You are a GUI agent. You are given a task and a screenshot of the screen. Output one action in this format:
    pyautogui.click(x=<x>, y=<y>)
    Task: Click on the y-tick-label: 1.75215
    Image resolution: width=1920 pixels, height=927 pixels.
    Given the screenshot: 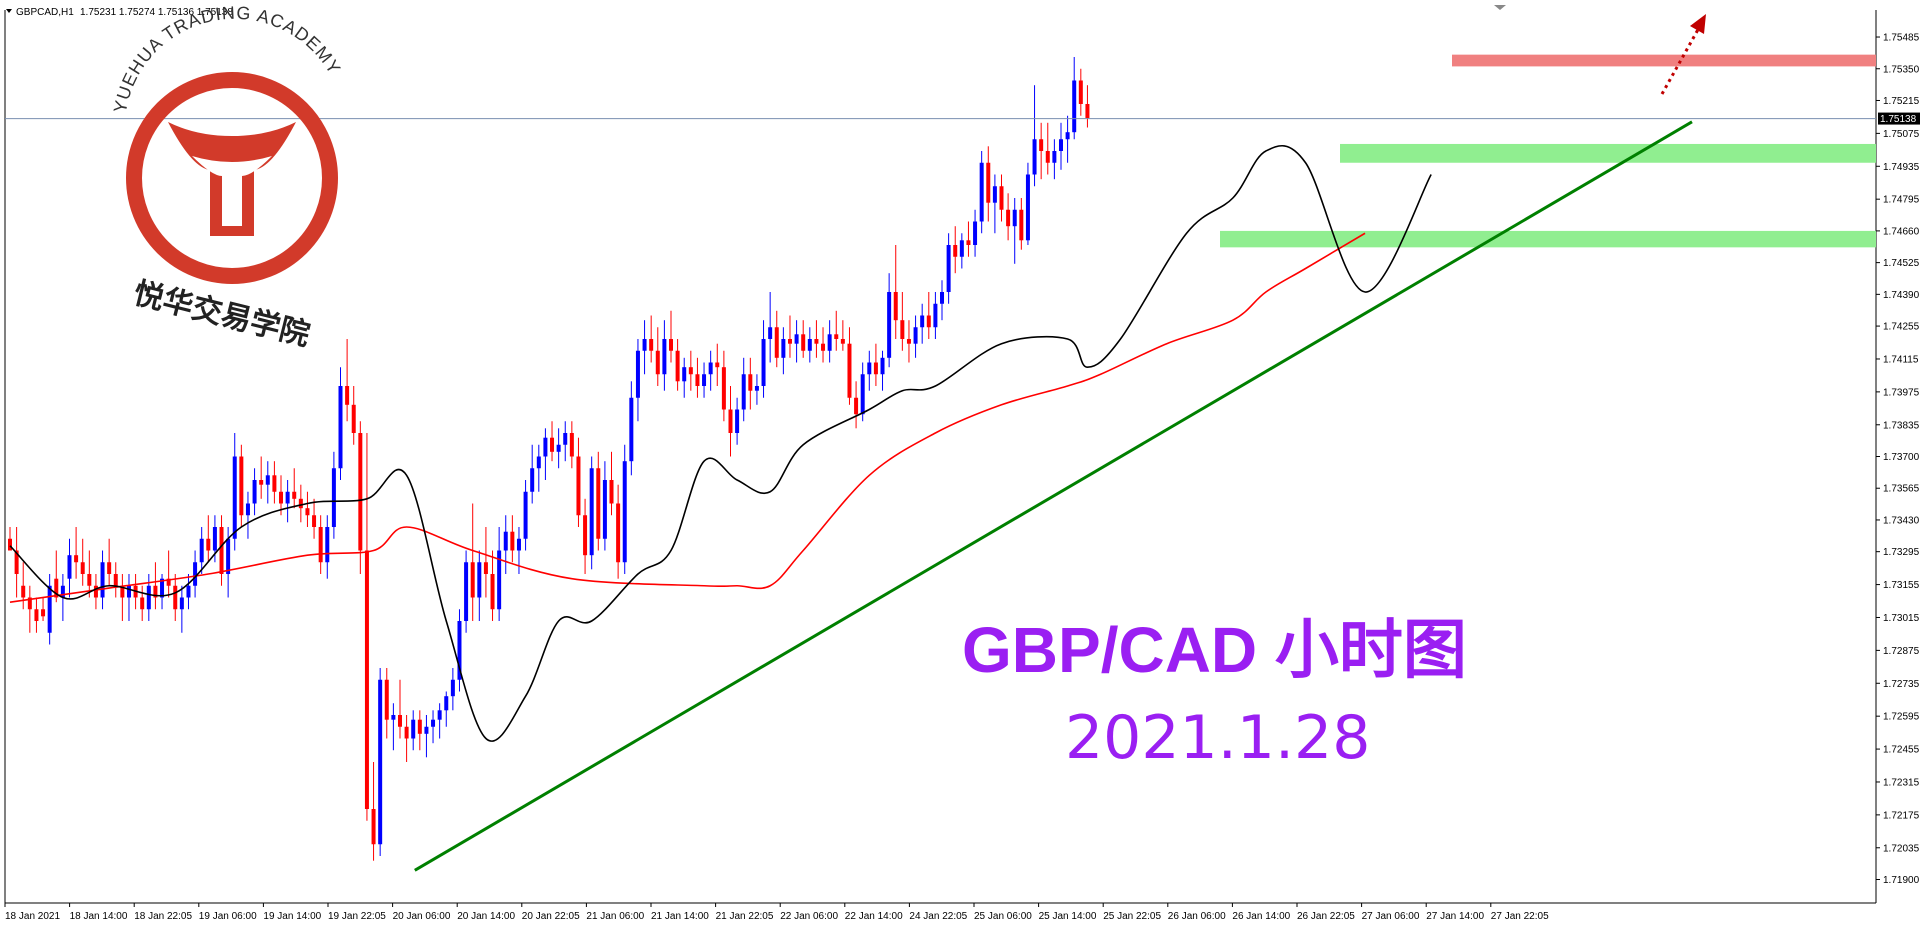 What is the action you would take?
    pyautogui.click(x=1901, y=101)
    